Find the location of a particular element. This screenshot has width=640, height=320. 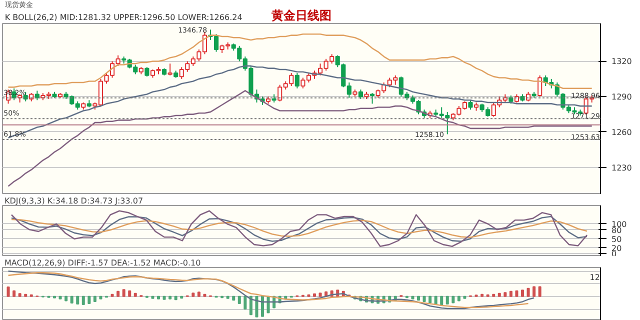

y-tick-label: 1230 is located at coordinates (622, 167).